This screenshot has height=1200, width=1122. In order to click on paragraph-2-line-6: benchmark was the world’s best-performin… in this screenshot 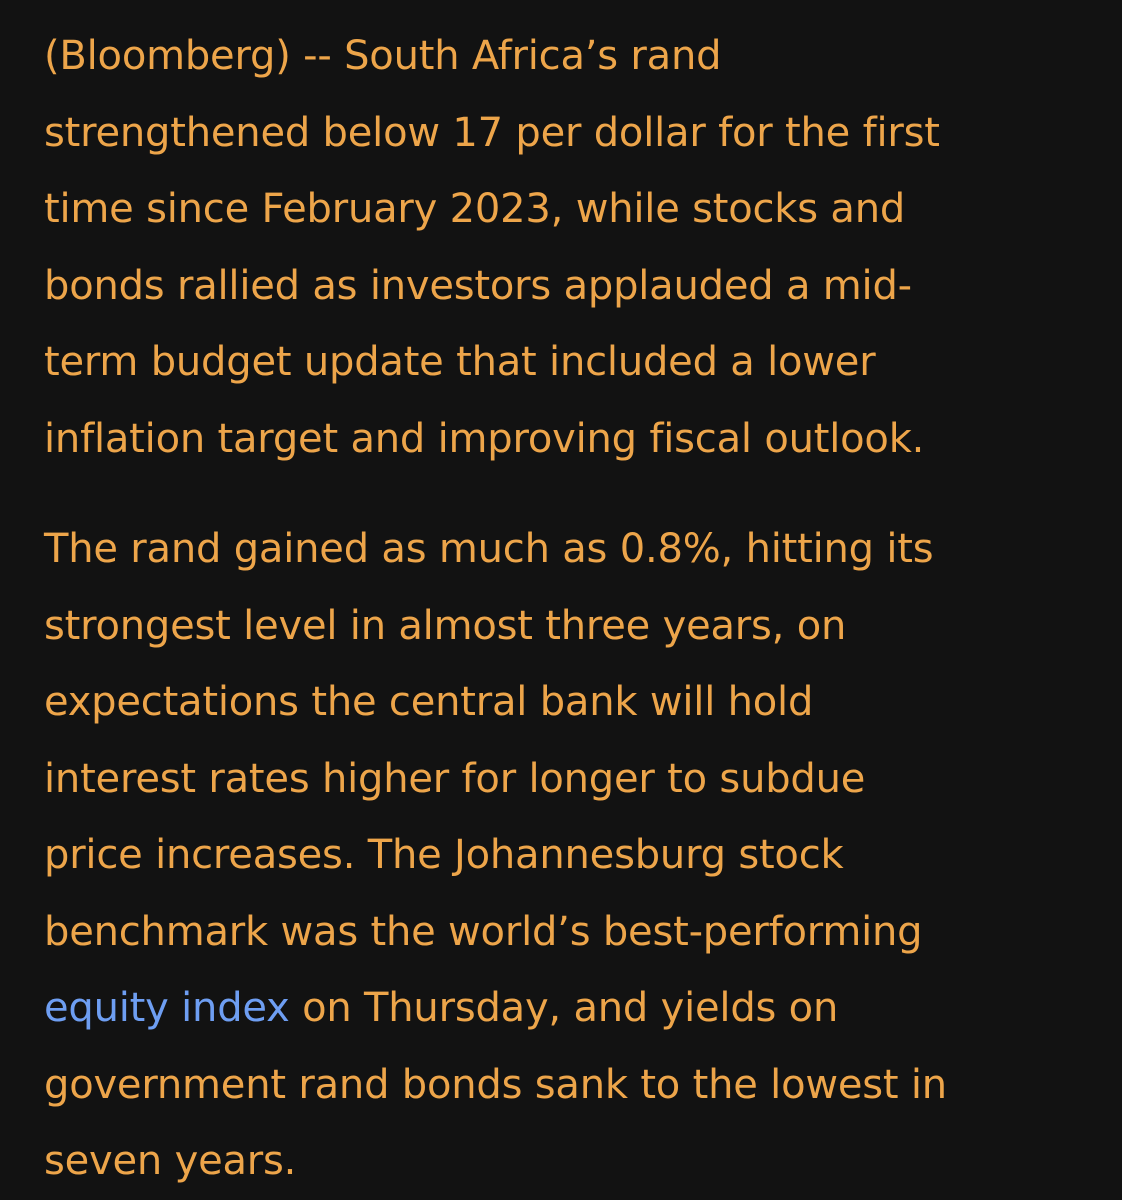, I will do `click(483, 931)`.